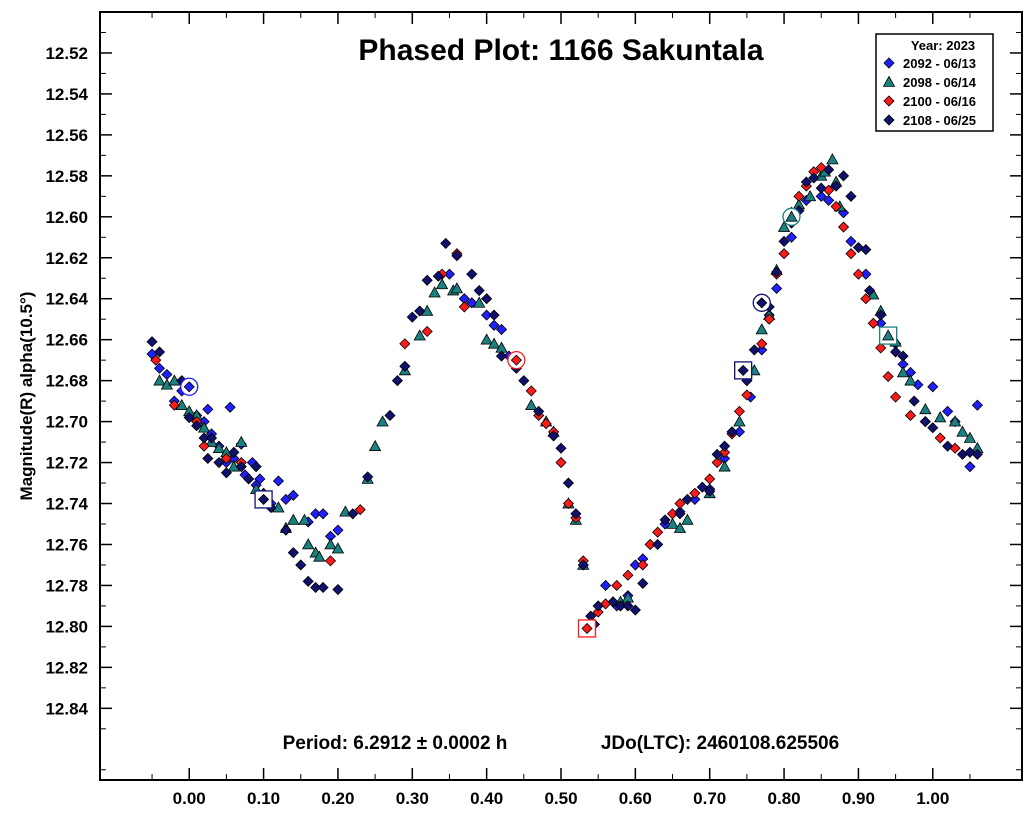  Describe the element at coordinates (66, 504) in the screenshot. I see `y-tick-label: 12.74` at that location.